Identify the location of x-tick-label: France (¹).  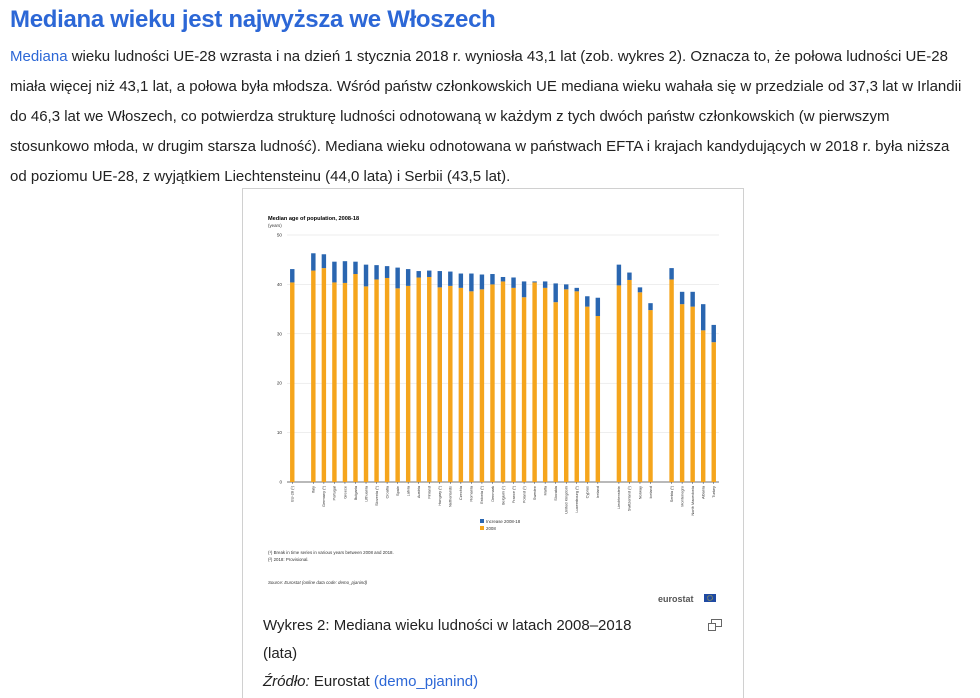
(513, 494).